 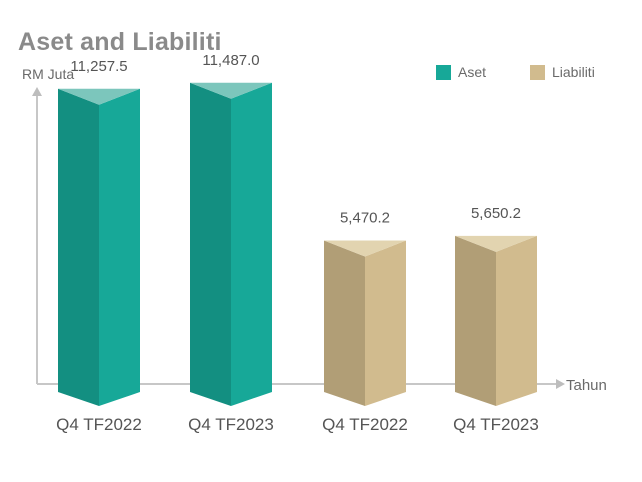 I want to click on legend-item-liabiliti: Liabiliti, so click(x=562, y=72).